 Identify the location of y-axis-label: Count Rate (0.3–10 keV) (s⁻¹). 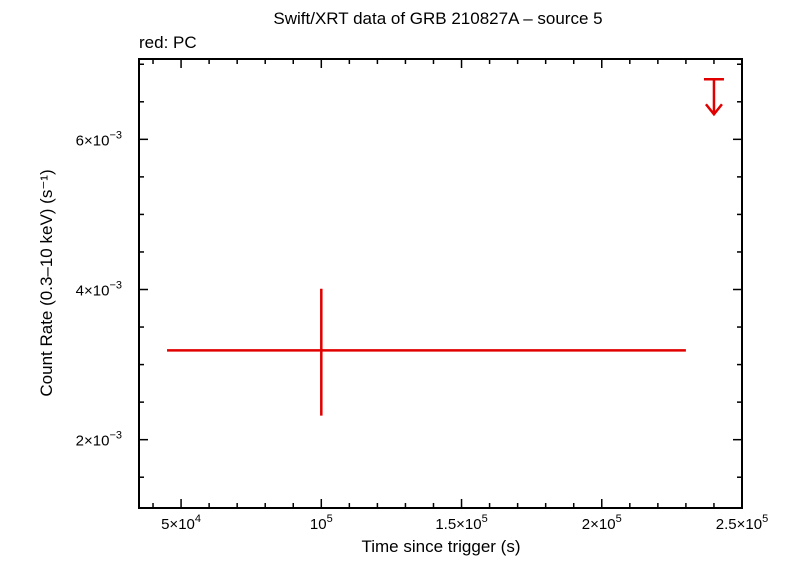
(46, 282).